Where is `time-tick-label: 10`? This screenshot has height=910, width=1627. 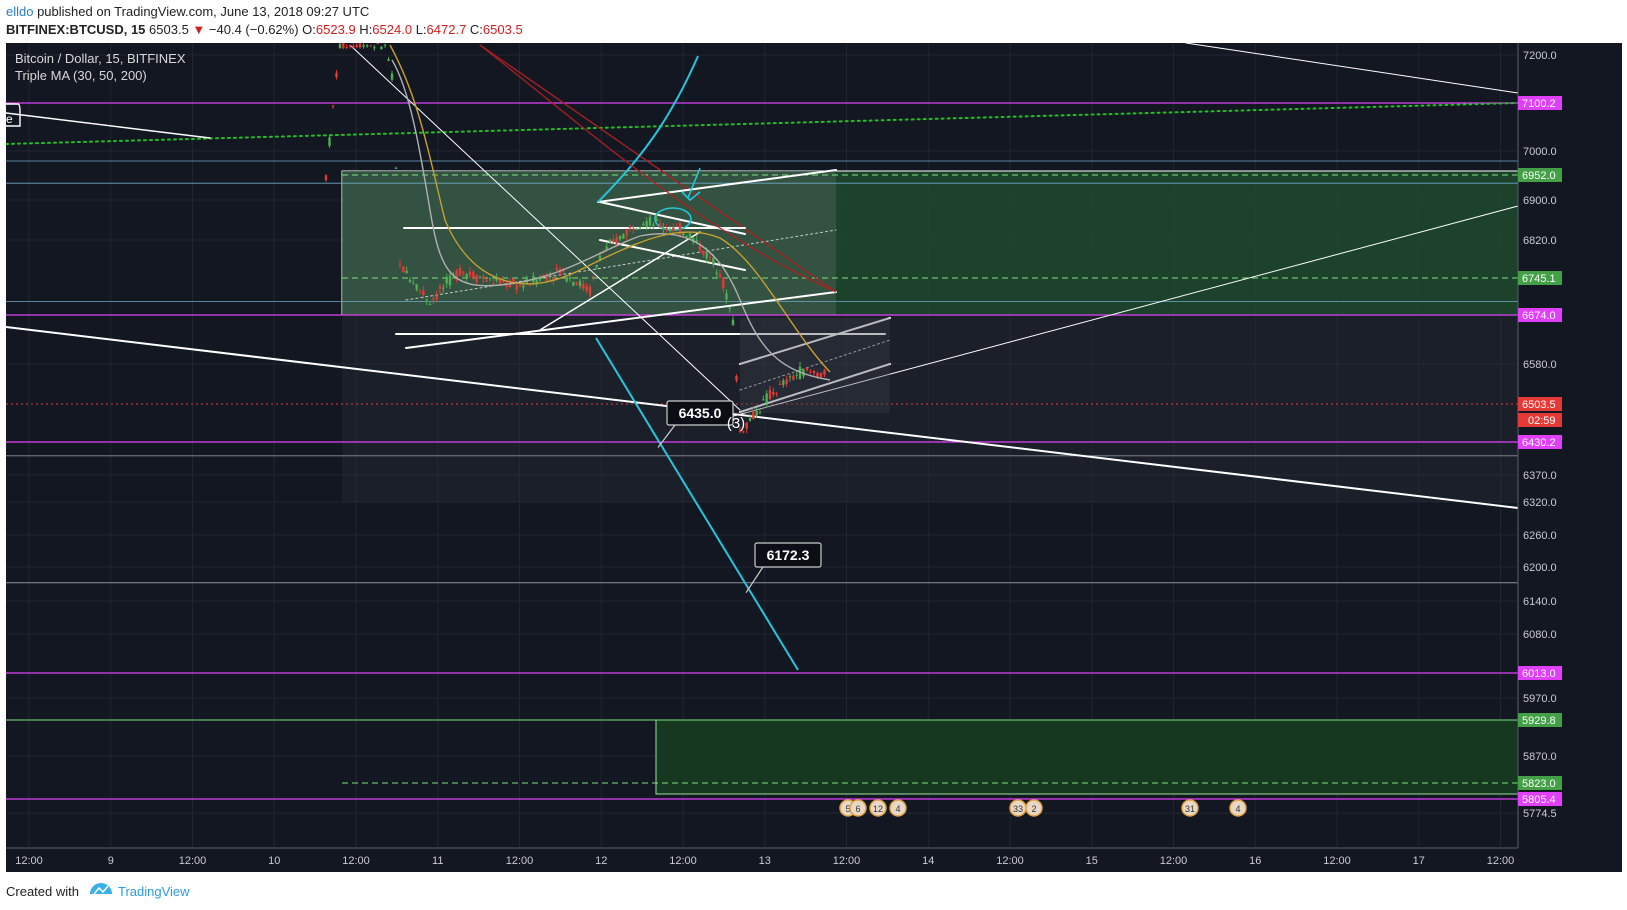
time-tick-label: 10 is located at coordinates (274, 861).